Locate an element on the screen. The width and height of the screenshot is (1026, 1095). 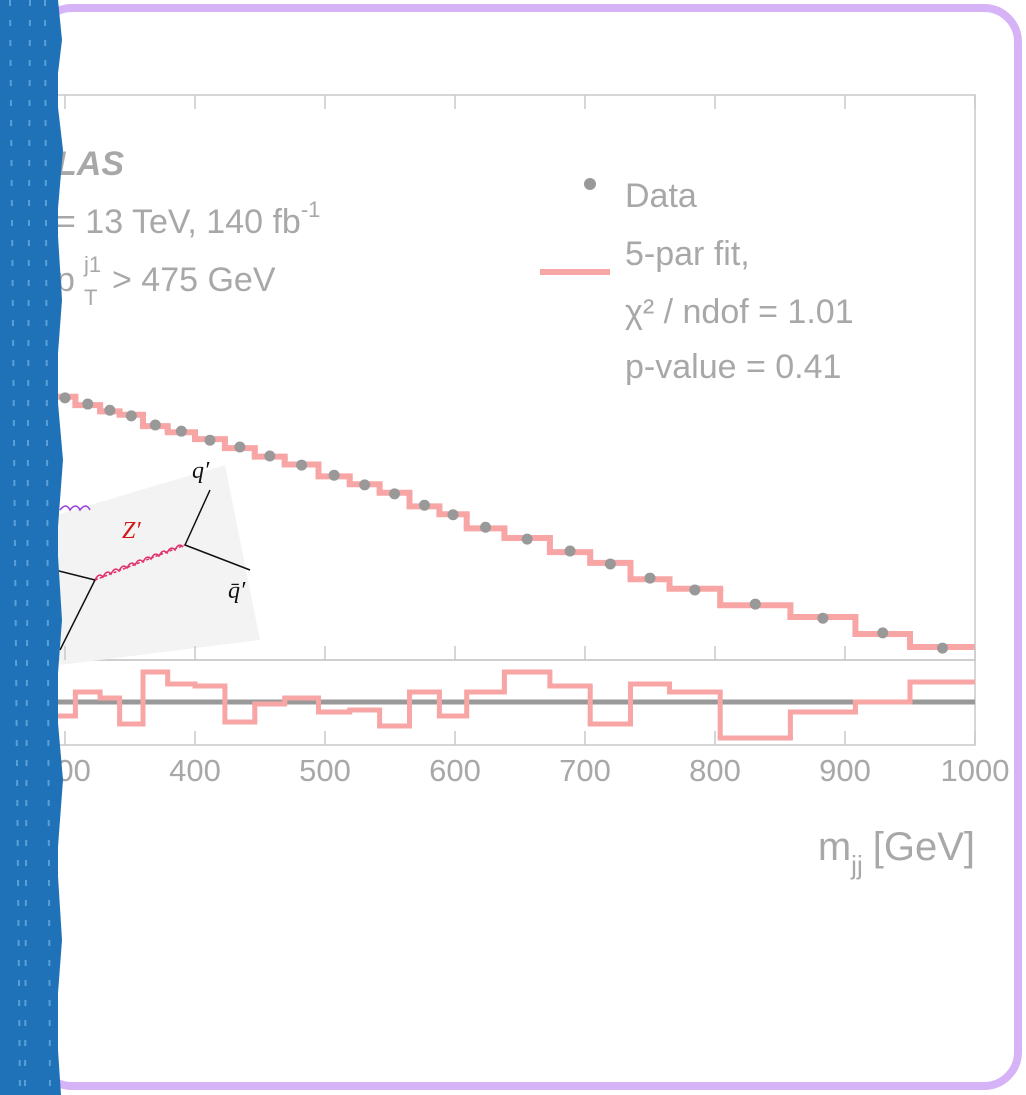
cut-rest: > 475 GeV is located at coordinates (194, 280).